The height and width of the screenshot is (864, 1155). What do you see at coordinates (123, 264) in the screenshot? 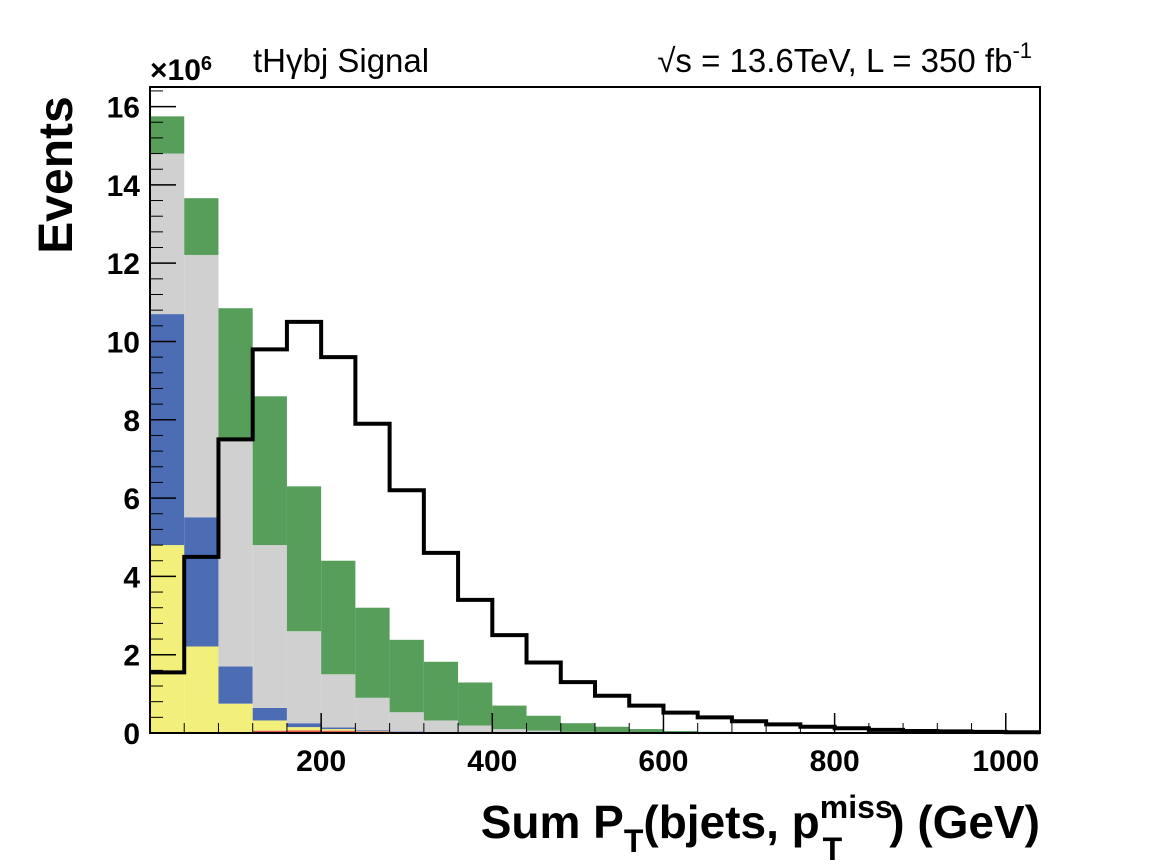
I see `y-tick-label: 12` at bounding box center [123, 264].